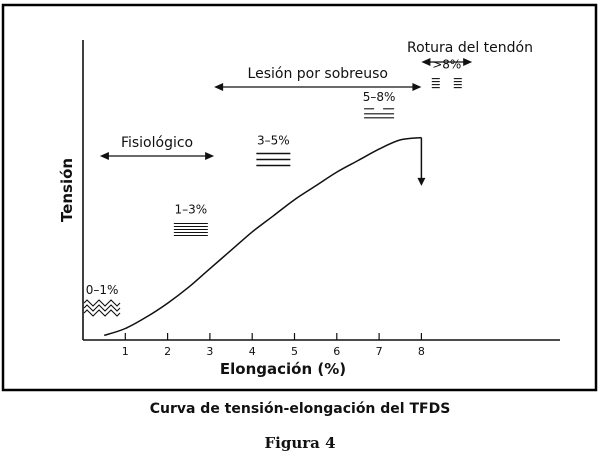 The image size is (600, 456). Describe the element at coordinates (421, 351) in the screenshot. I see `x-tick-label-8: 8` at that location.